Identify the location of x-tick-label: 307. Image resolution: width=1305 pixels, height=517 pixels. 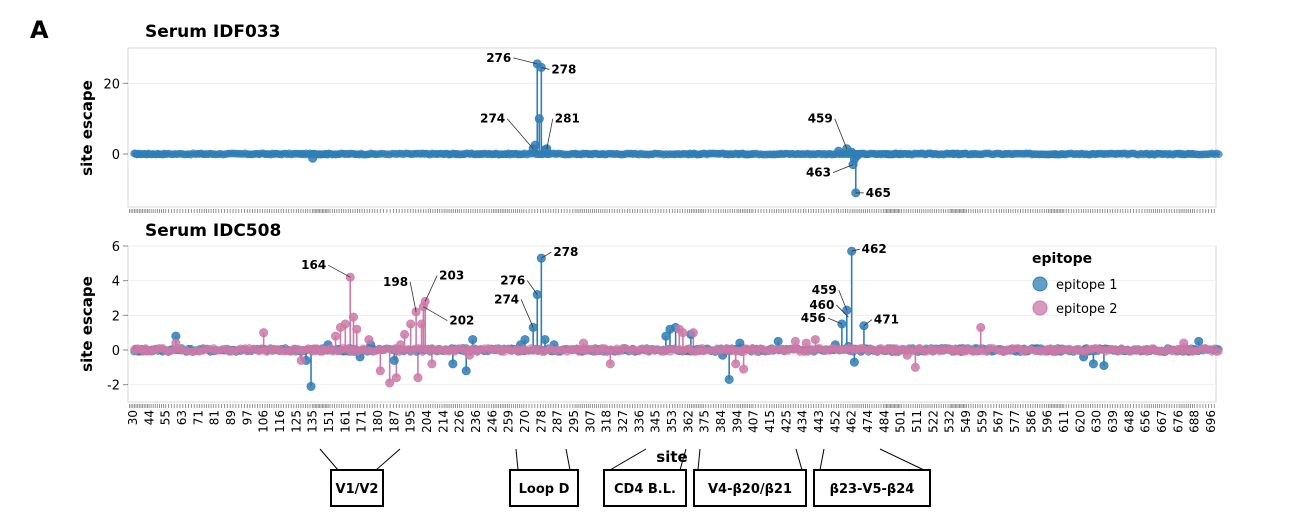
(590, 421).